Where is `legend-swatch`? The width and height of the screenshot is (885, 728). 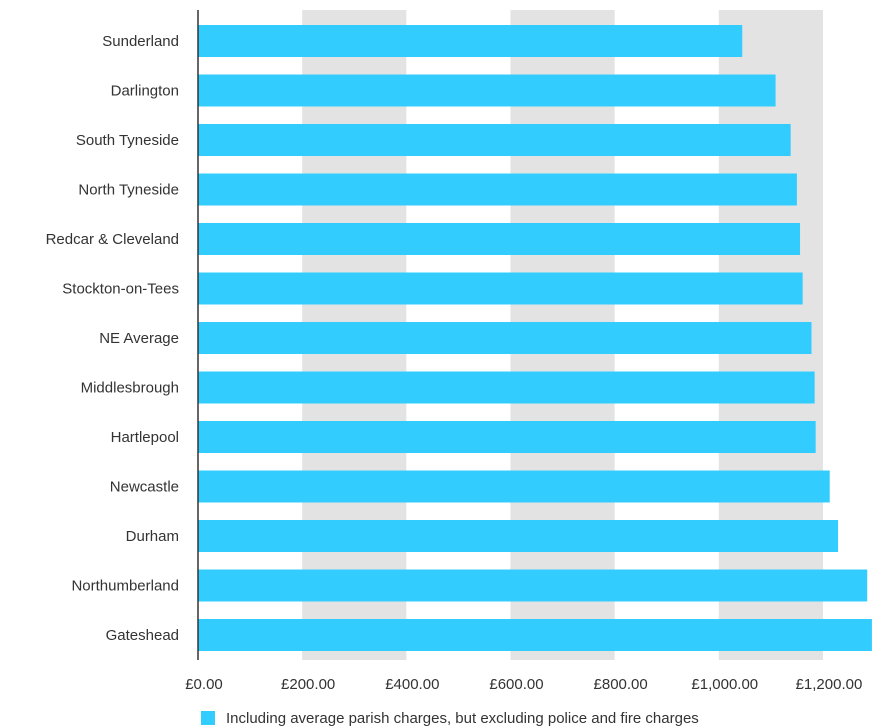
legend-swatch is located at coordinates (208, 718).